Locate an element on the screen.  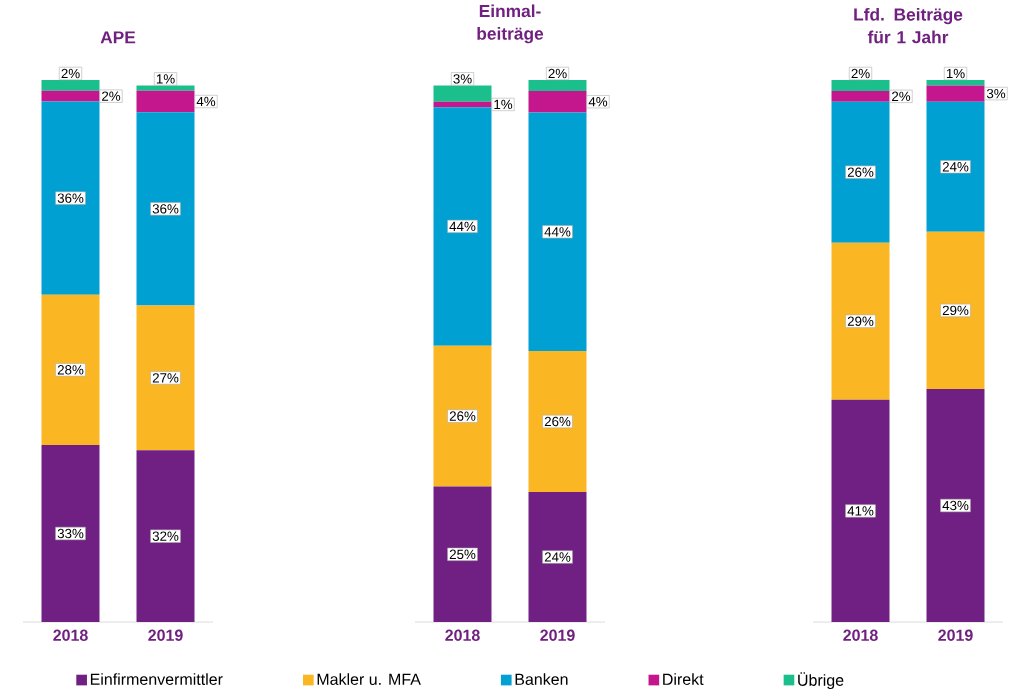
legend-label: Übrige is located at coordinates (821, 681).